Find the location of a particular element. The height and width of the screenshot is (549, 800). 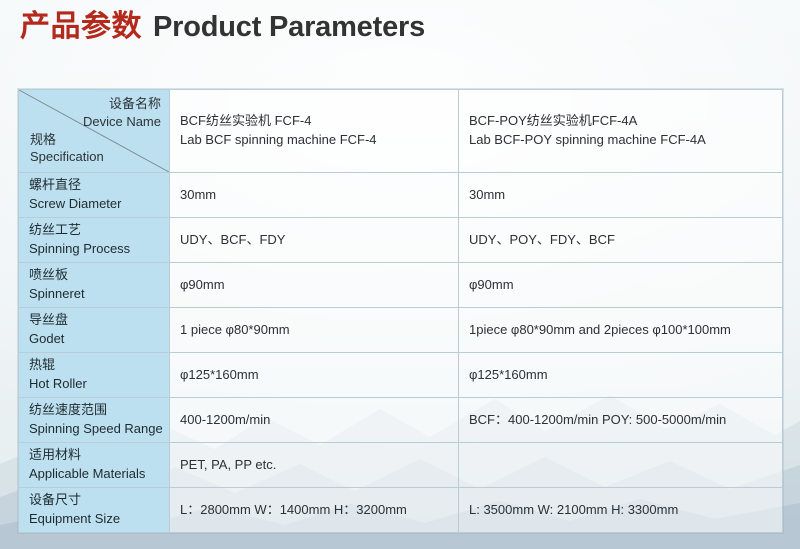

row-label-screw-diameter: 螺杆直径 Screw Diameter is located at coordinates (94, 195).